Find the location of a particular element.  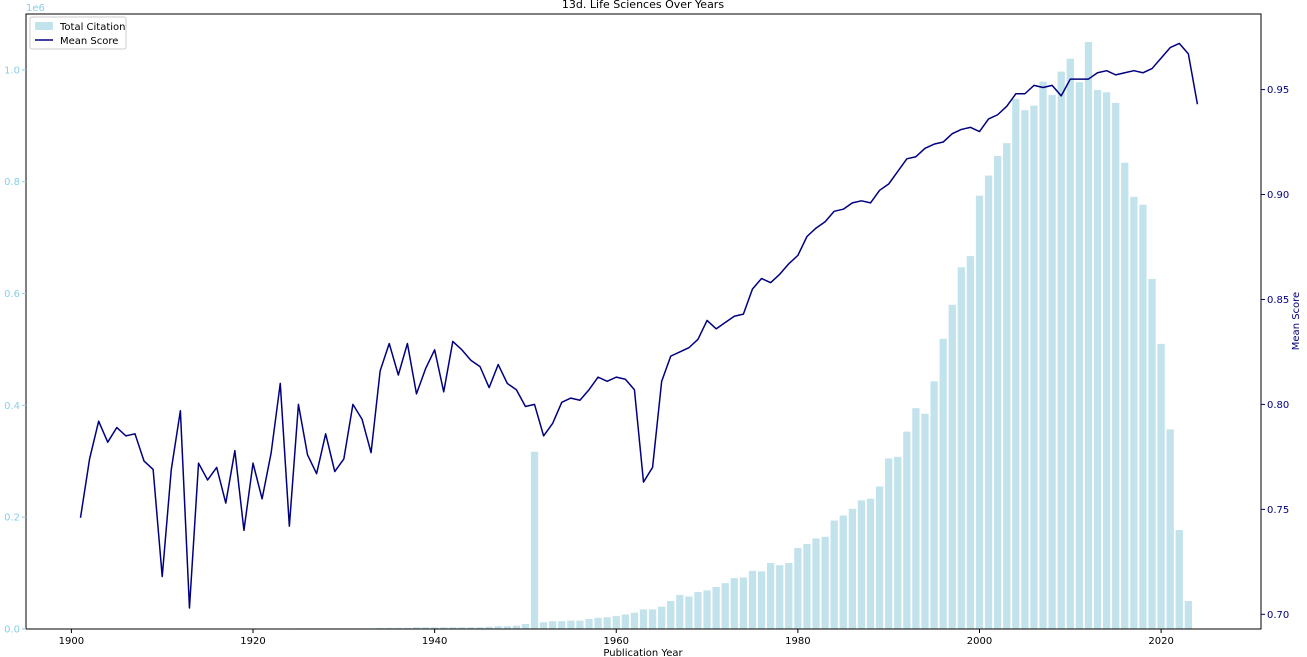

y-right-tick-label-0.9: 0.90 is located at coordinates (1278, 195).